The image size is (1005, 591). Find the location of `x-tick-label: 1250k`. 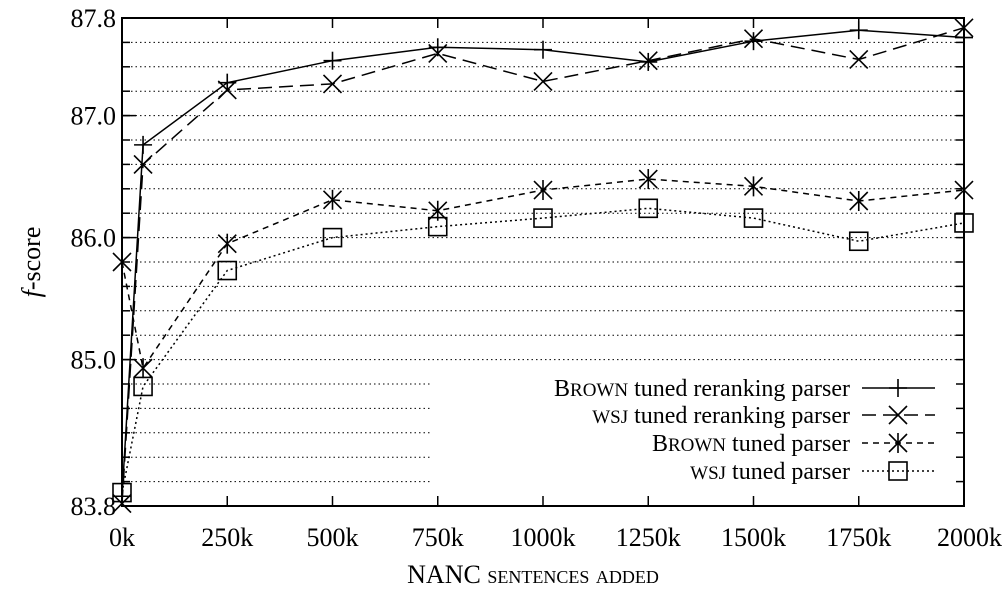

x-tick-label: 1250k is located at coordinates (648, 537).